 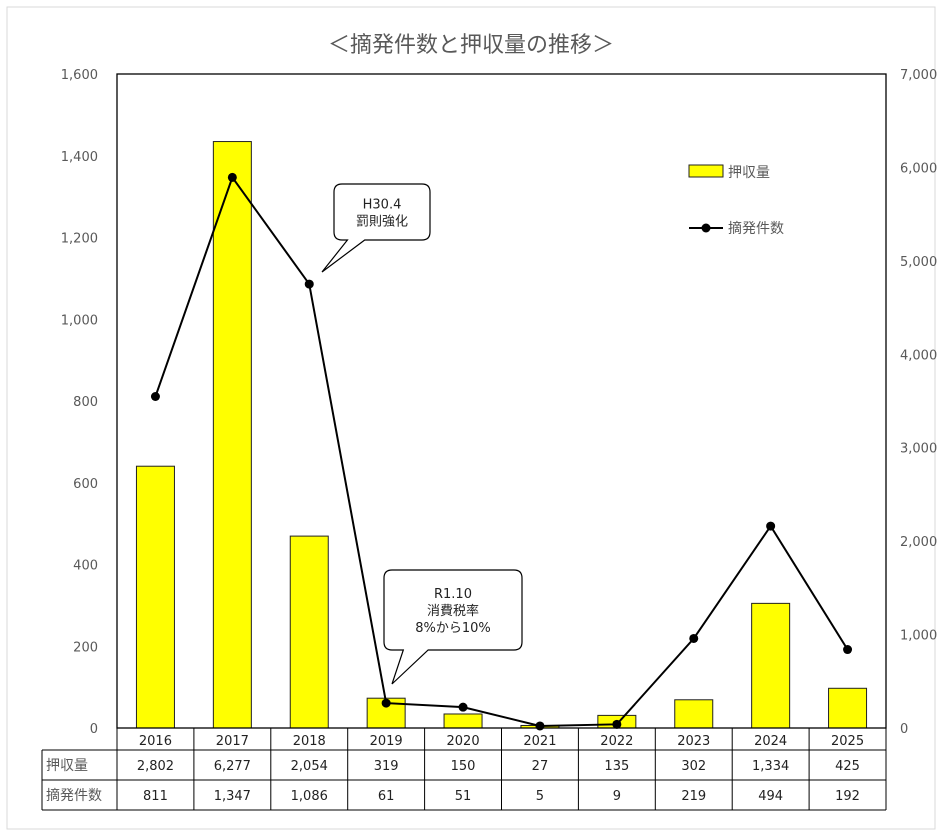 What do you see at coordinates (770, 741) in the screenshot?
I see `x-tick-label: 2024` at bounding box center [770, 741].